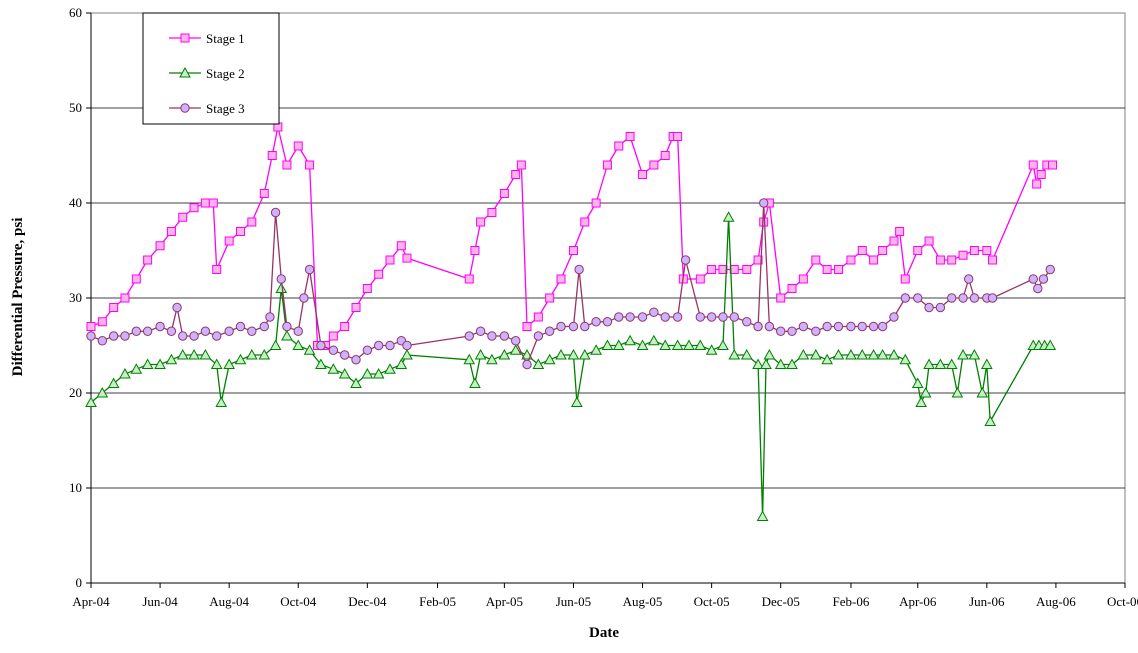  Describe the element at coordinates (918, 601) in the screenshot. I see `x-tick-label: Apr-06` at that location.